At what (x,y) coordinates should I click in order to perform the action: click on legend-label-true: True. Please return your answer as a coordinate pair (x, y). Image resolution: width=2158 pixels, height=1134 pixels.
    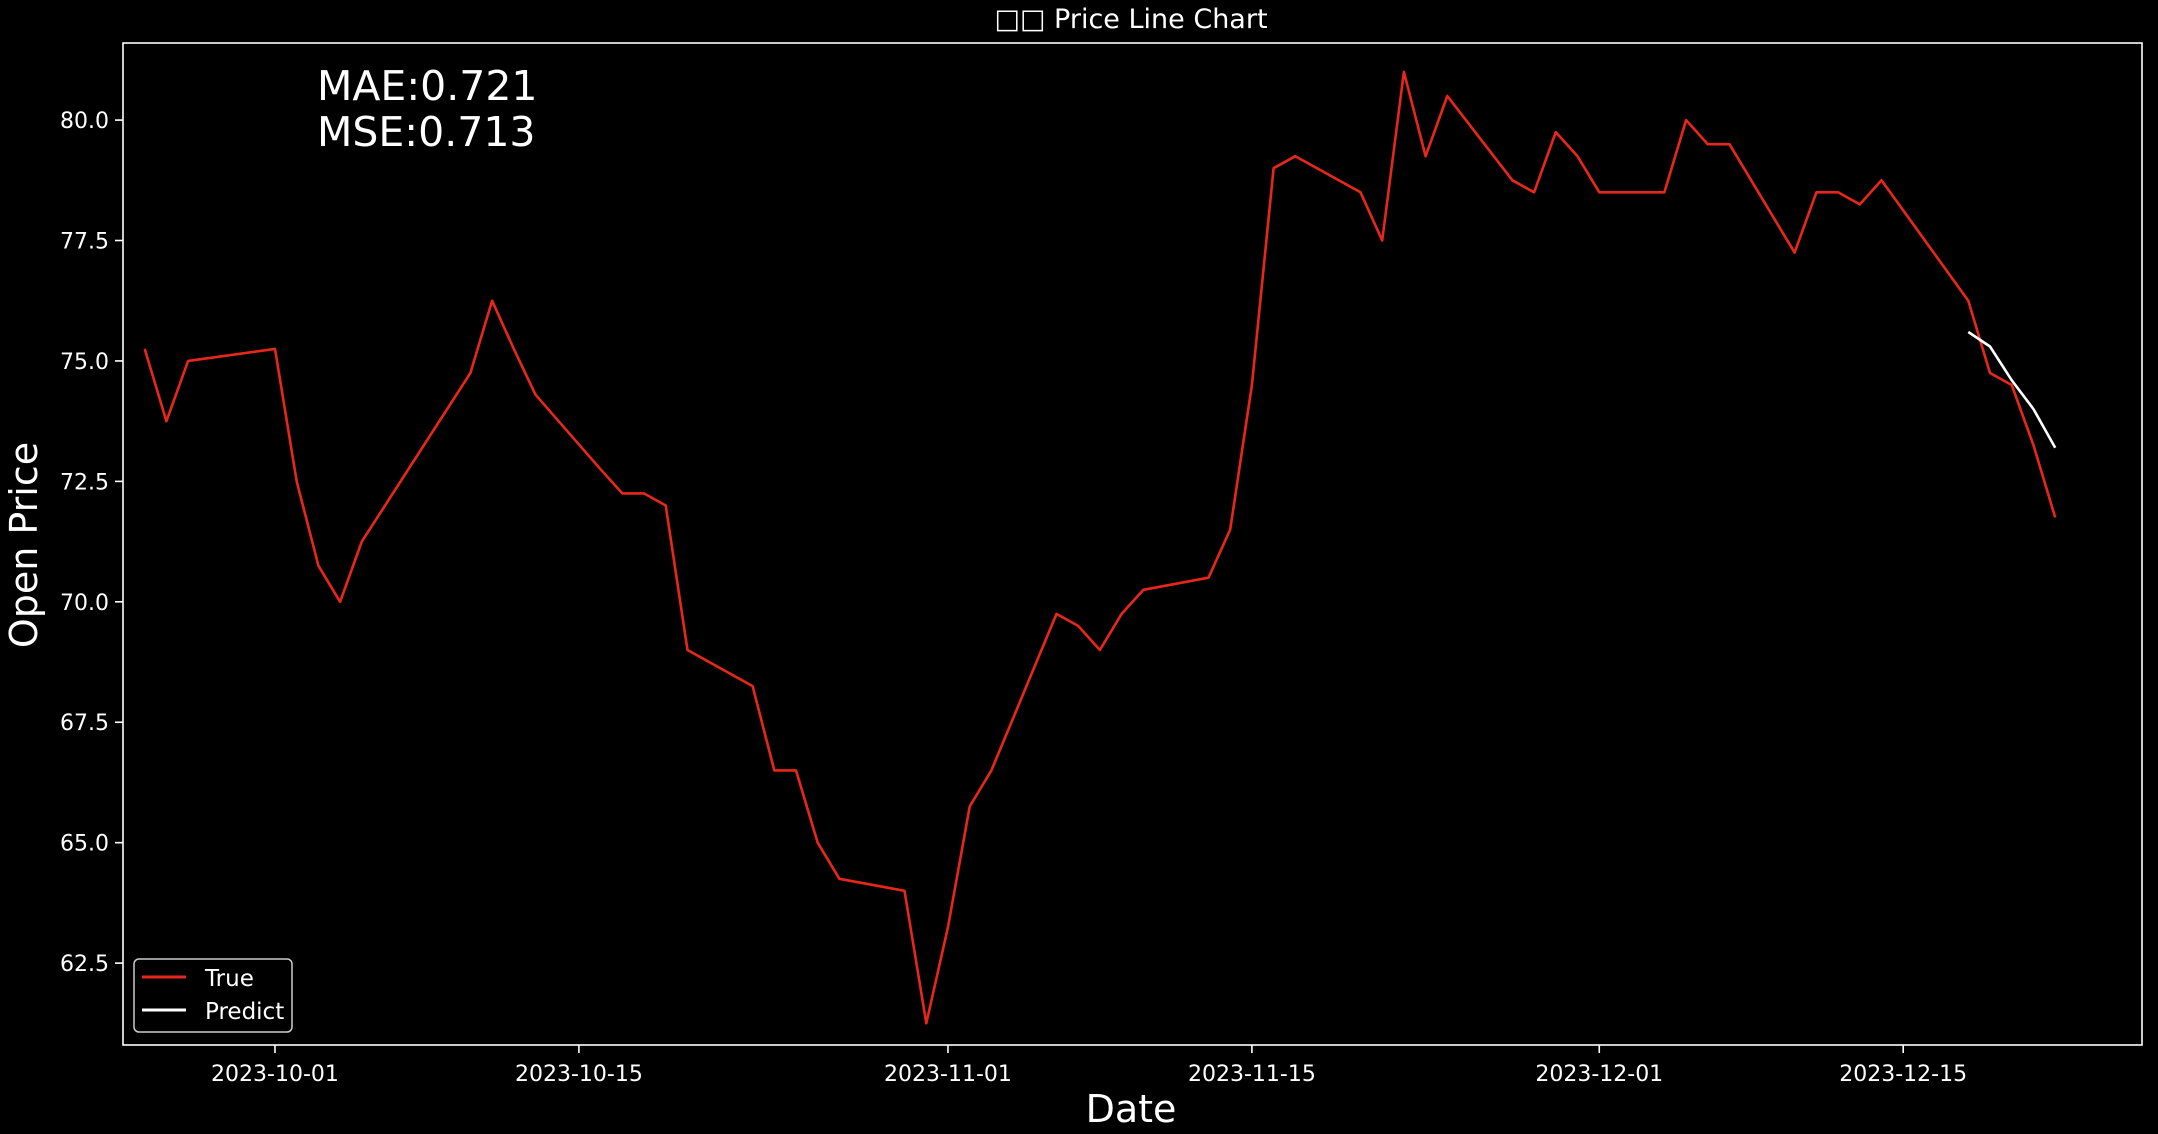
    Looking at the image, I should click on (229, 979).